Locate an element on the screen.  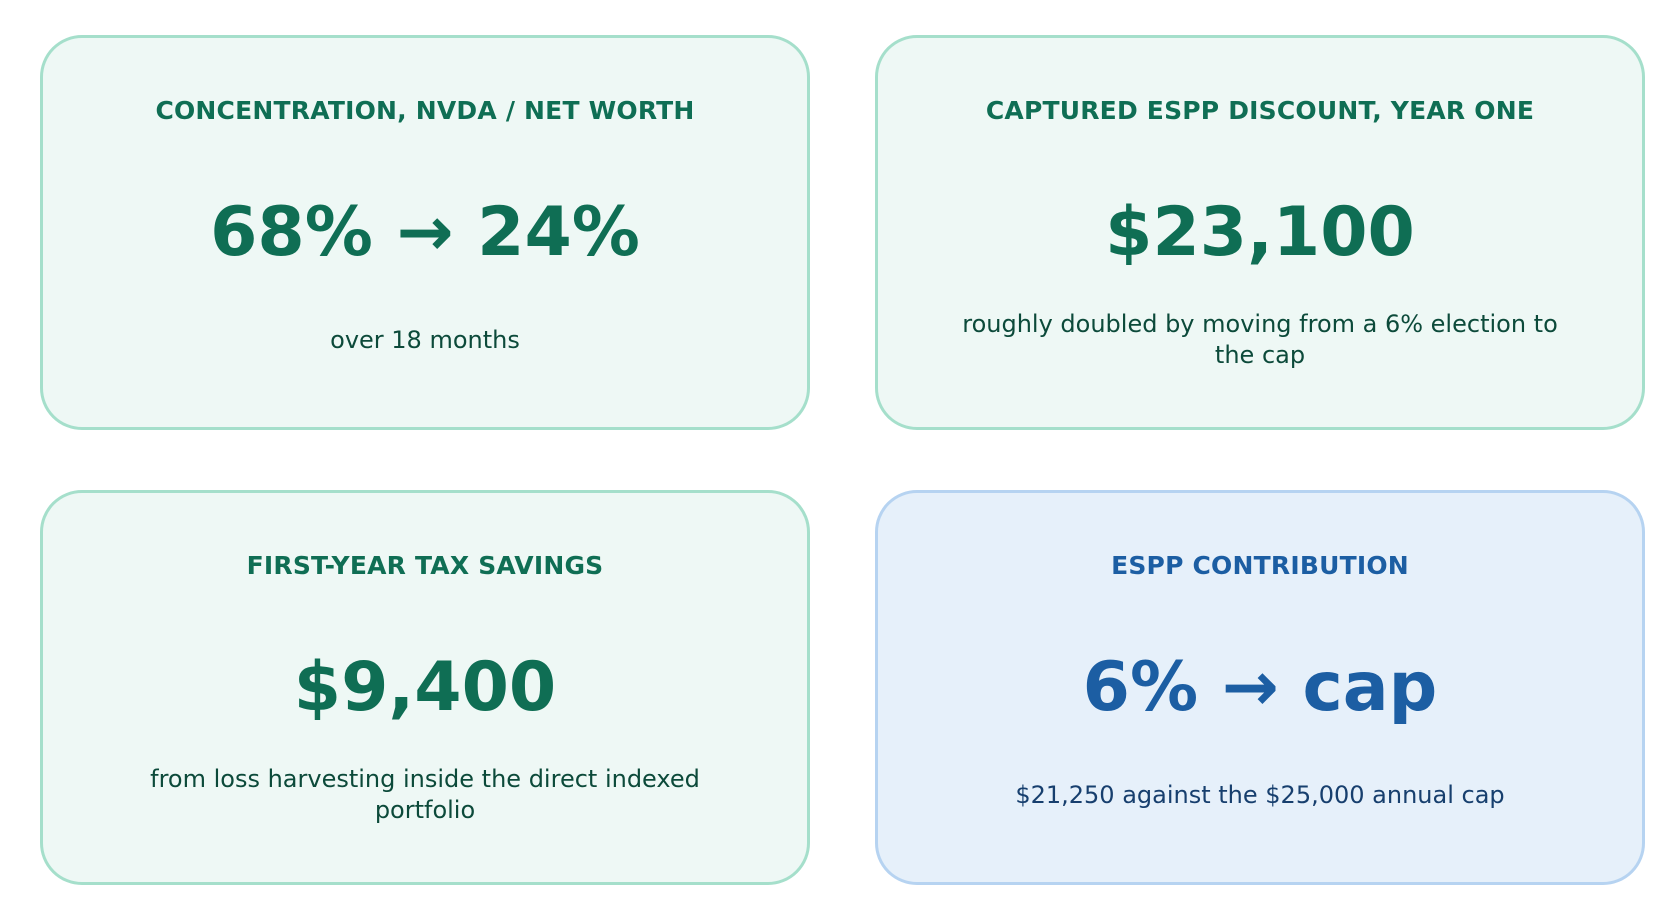
stat-card-value: 68% → 24% is located at coordinates (425, 232).